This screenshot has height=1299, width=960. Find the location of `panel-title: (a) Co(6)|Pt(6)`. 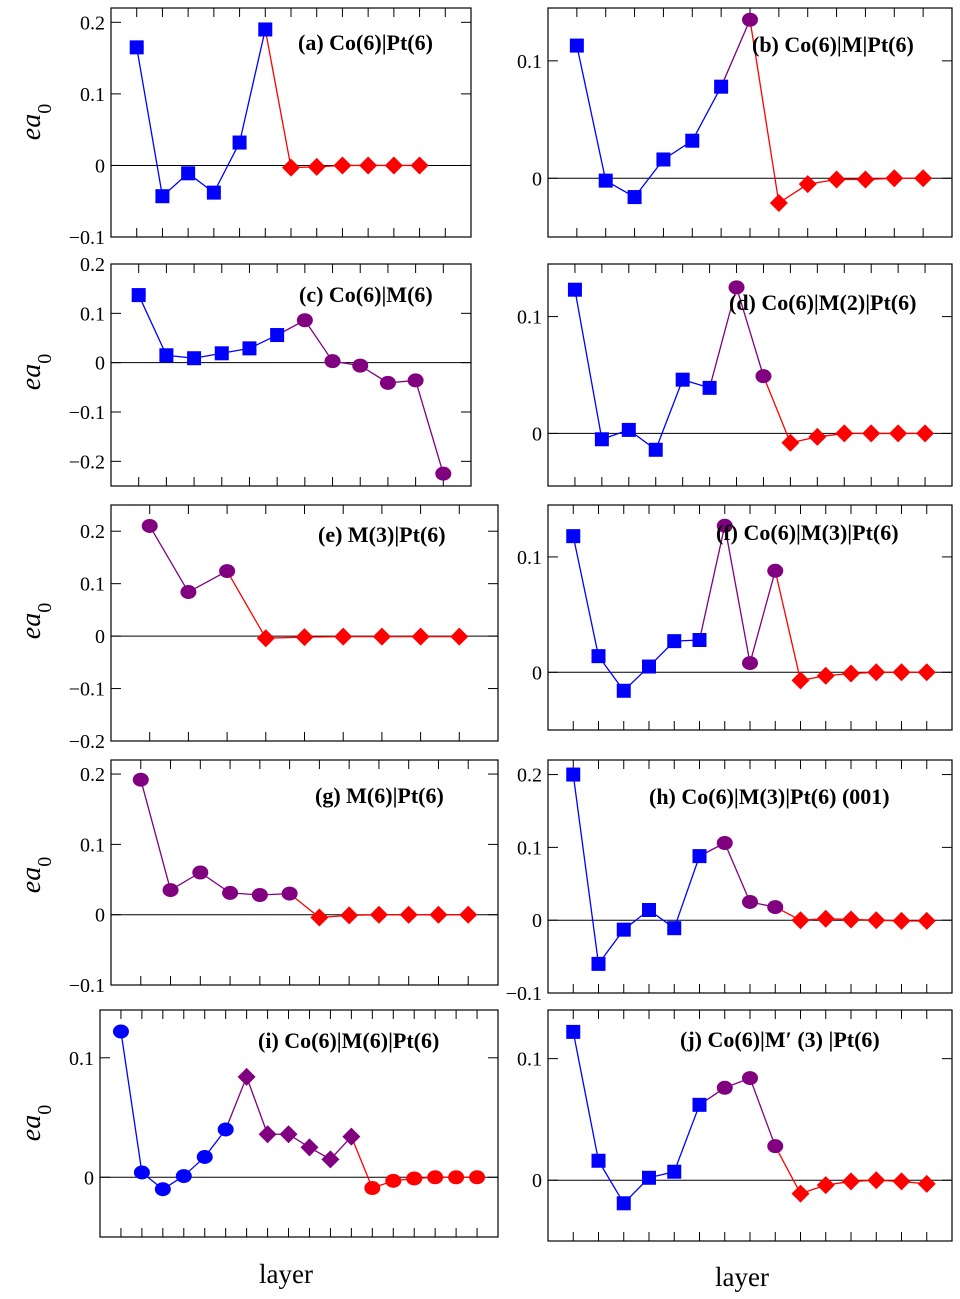

panel-title: (a) Co(6)|Pt(6) is located at coordinates (365, 42).